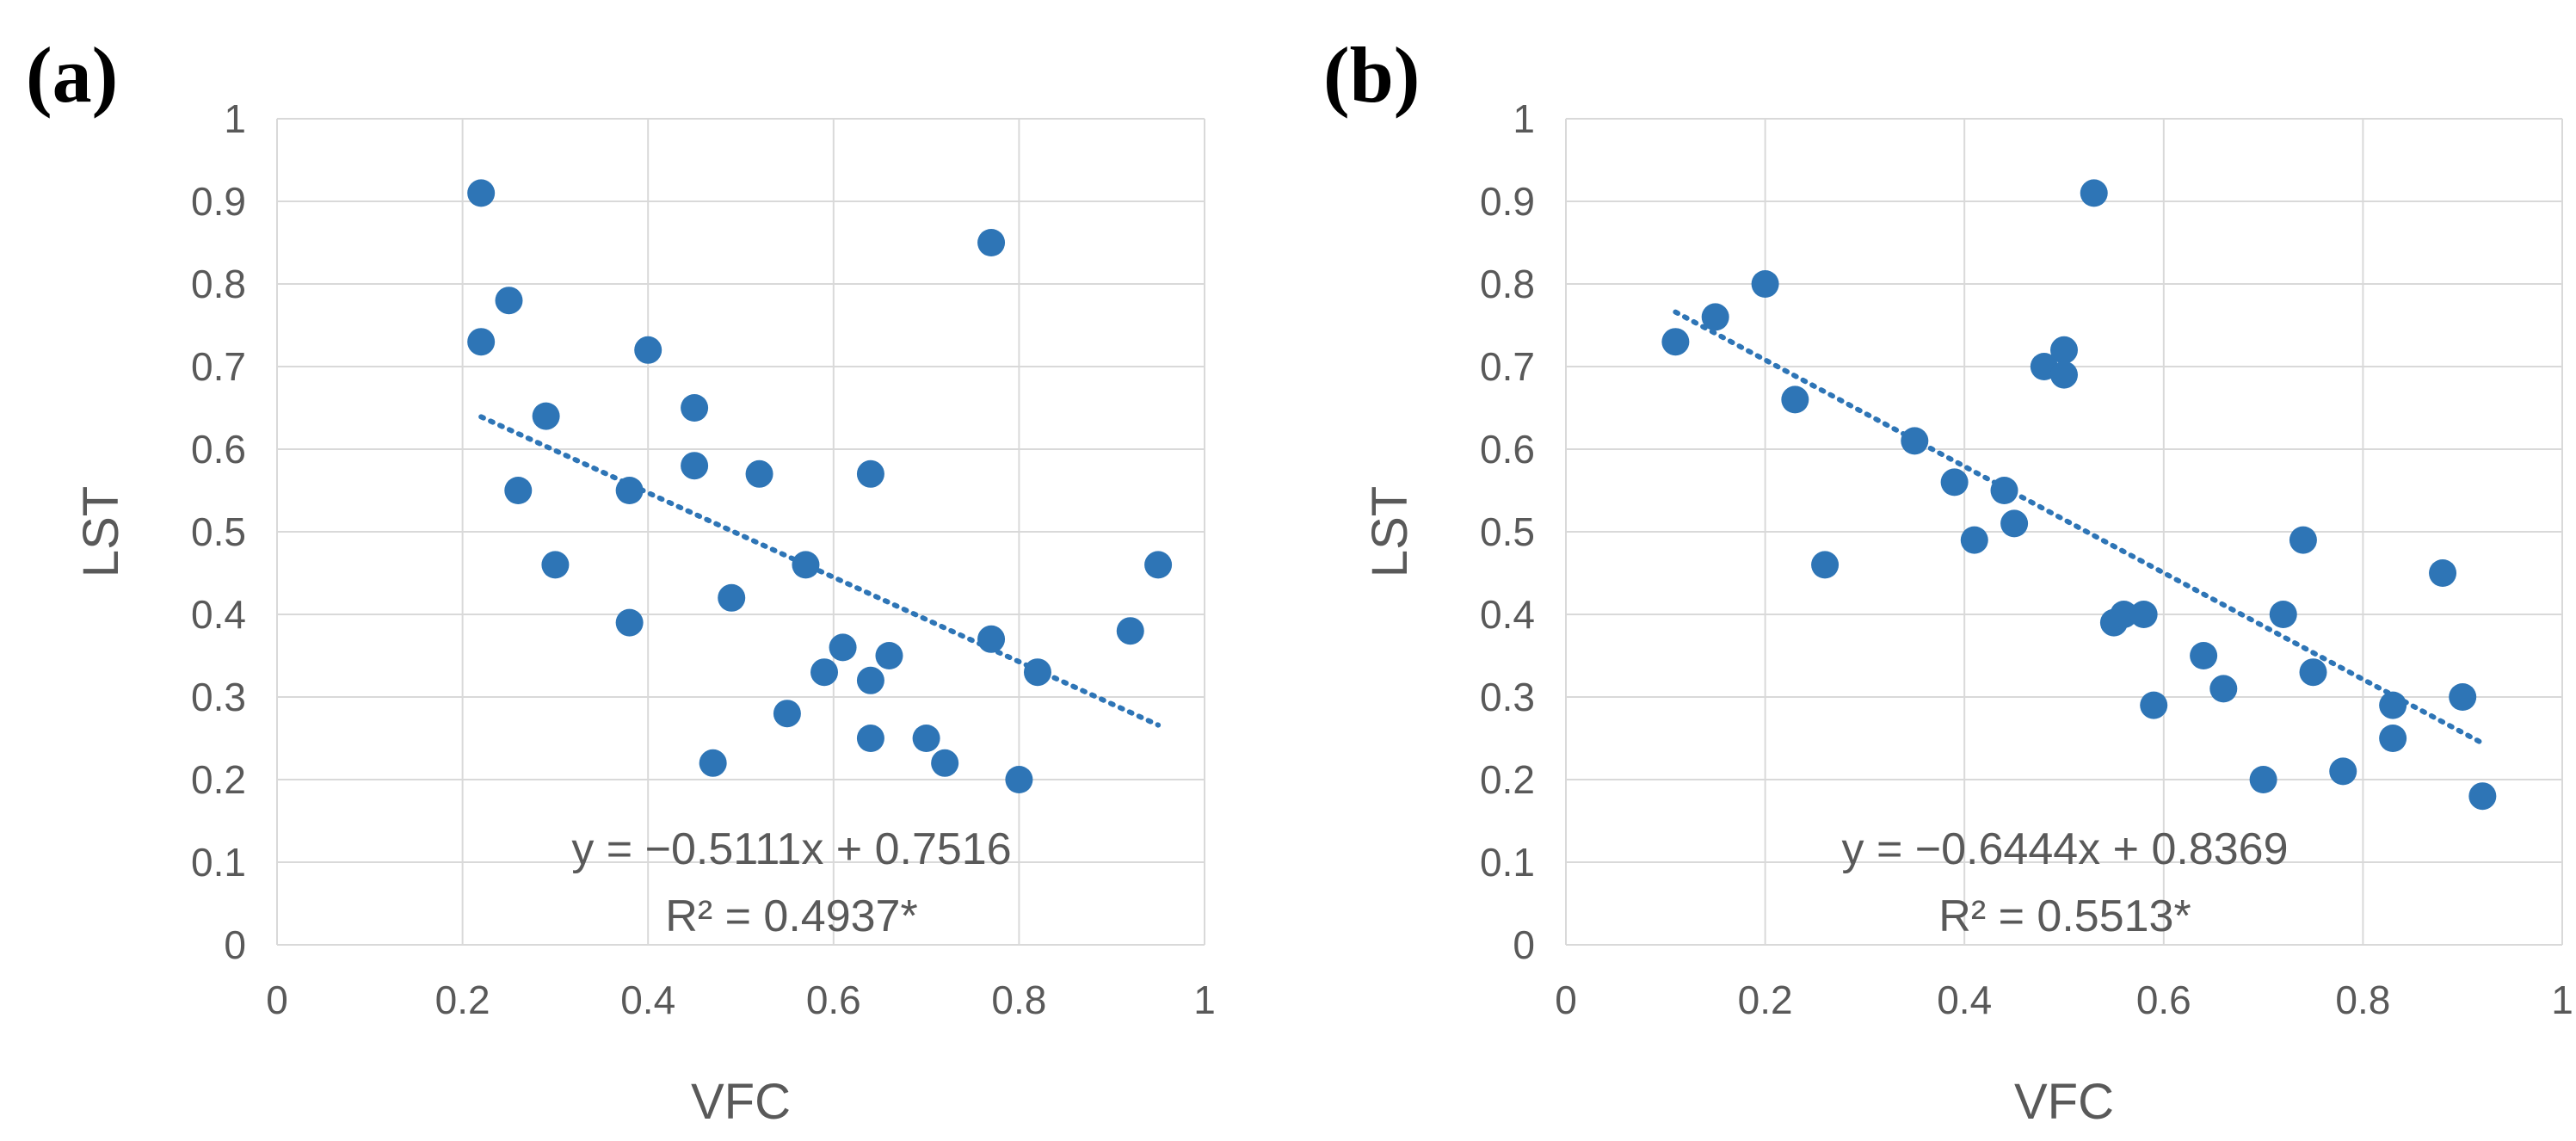 The image size is (2576, 1141). I want to click on trendline-equation: y = −0.6444x + 0.8369, so click(2065, 849).